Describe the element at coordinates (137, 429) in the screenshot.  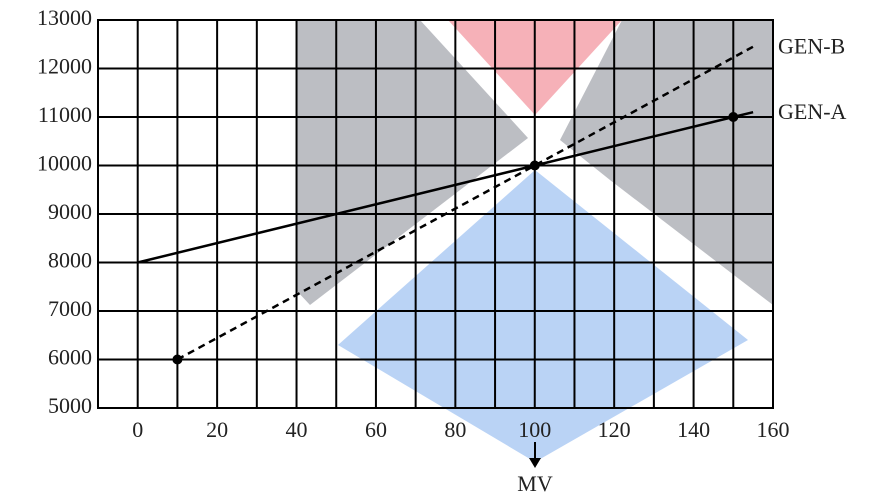
I see `x-tick-label: 0` at that location.